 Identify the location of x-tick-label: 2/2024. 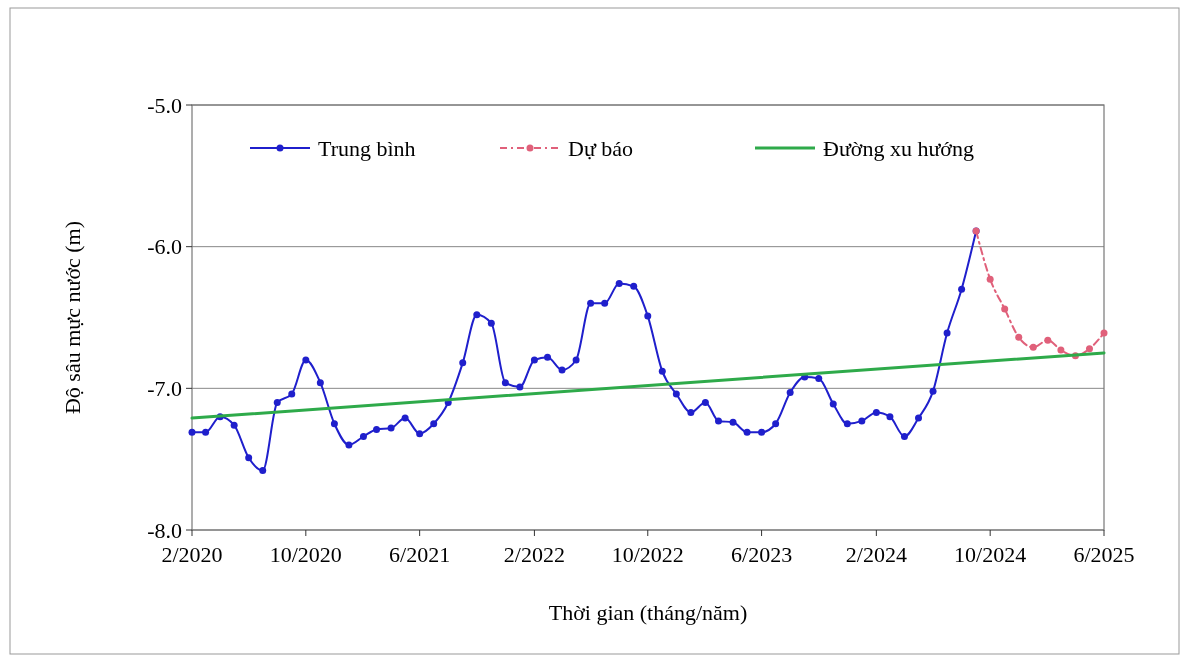
(876, 554).